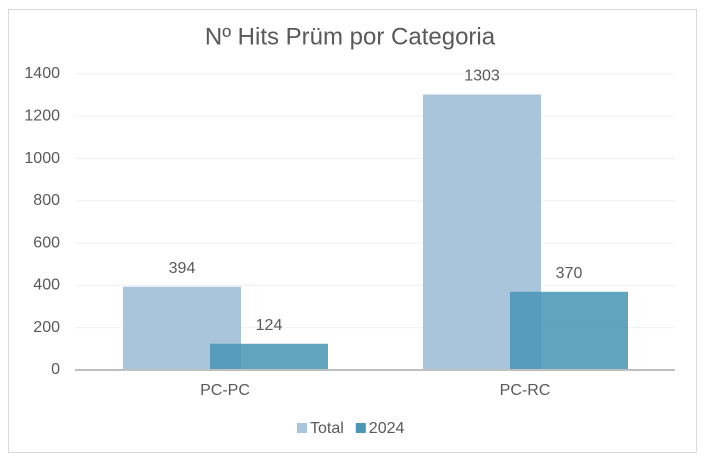 Image resolution: width=710 pixels, height=468 pixels. Describe the element at coordinates (42, 116) in the screenshot. I see `y-tick-label: 1200` at that location.